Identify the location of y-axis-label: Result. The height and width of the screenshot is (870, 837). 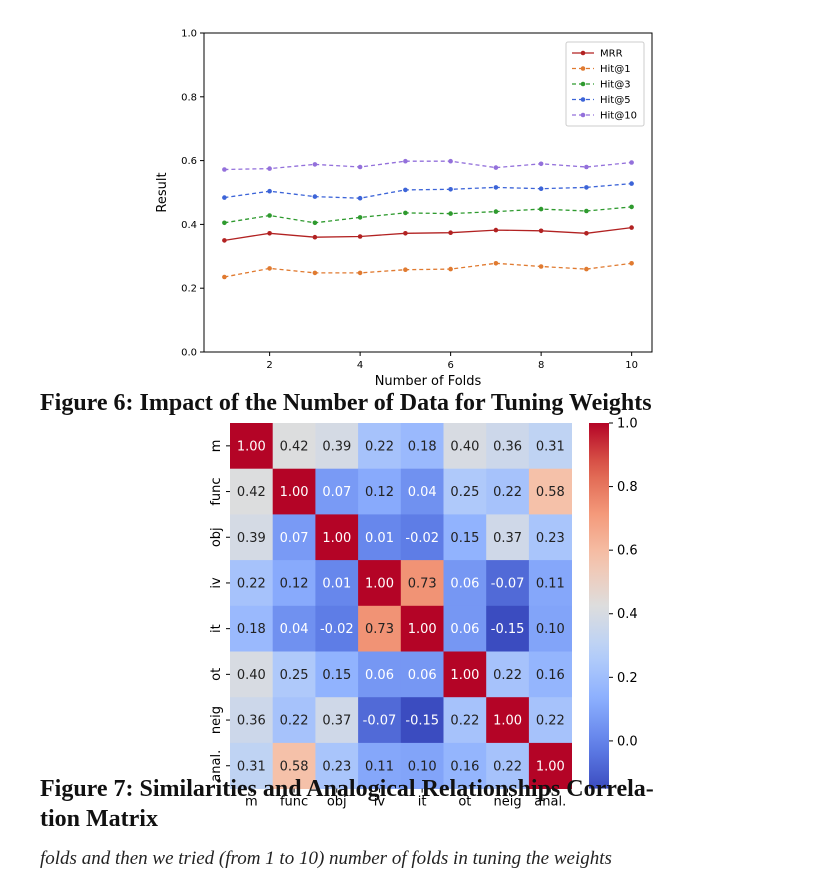
(162, 192).